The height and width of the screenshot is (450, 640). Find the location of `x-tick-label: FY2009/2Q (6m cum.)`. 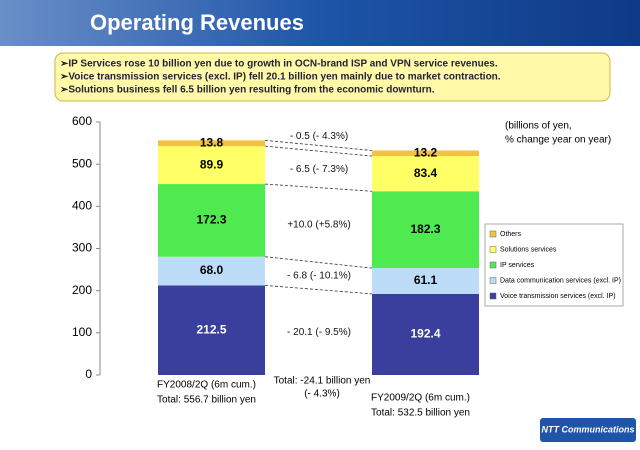

x-tick-label: FY2009/2Q (6m cum.) is located at coordinates (420, 398).